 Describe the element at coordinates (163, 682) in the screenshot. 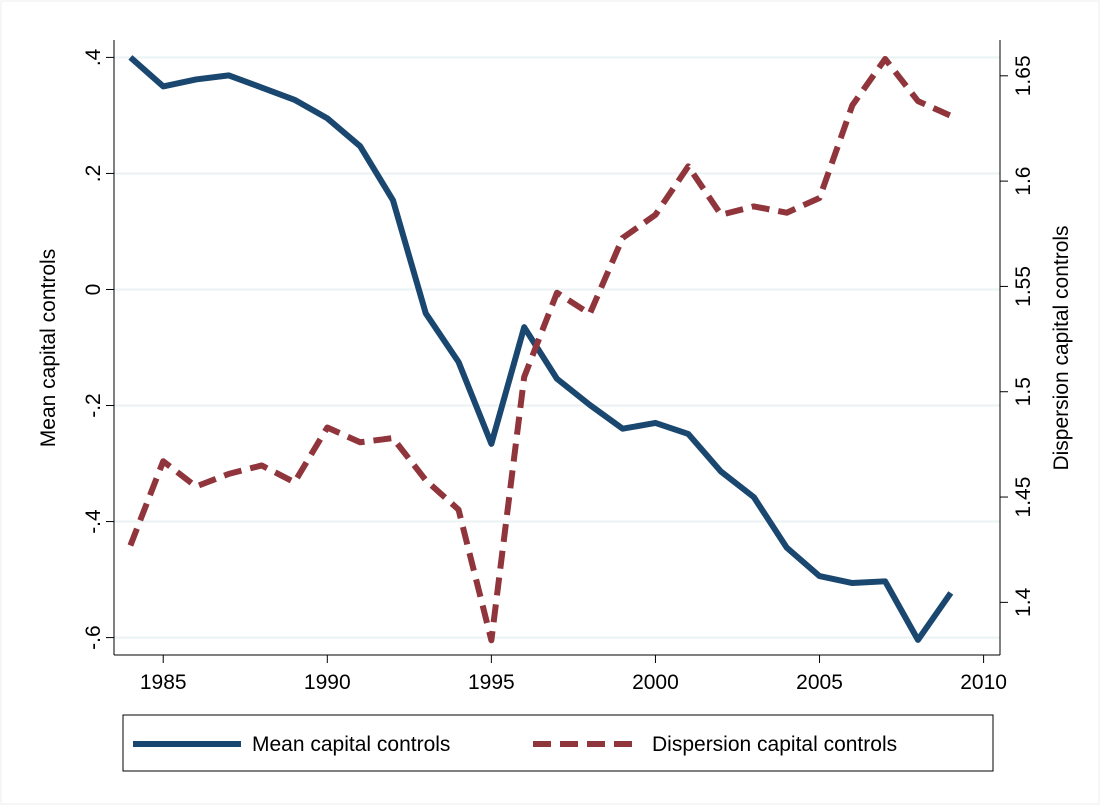

I see `x-tick-label: 1985` at that location.